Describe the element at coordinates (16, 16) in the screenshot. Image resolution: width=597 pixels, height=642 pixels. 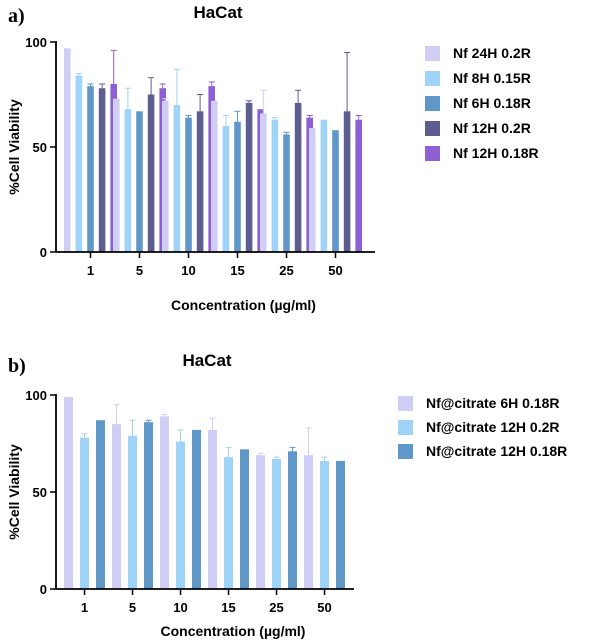
I see `panel-label: a)` at that location.